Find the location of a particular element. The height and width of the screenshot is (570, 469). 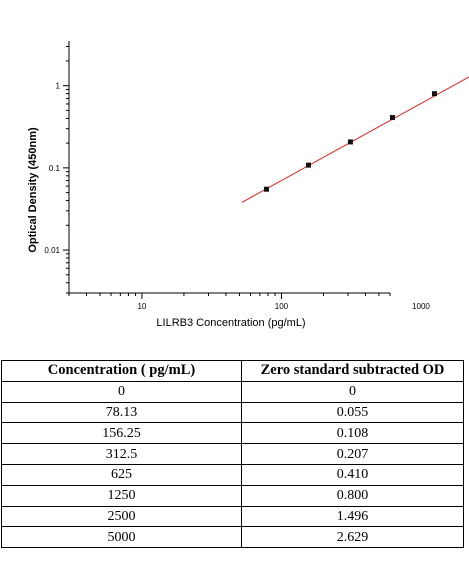

od-cell: 0.108 is located at coordinates (352, 433).